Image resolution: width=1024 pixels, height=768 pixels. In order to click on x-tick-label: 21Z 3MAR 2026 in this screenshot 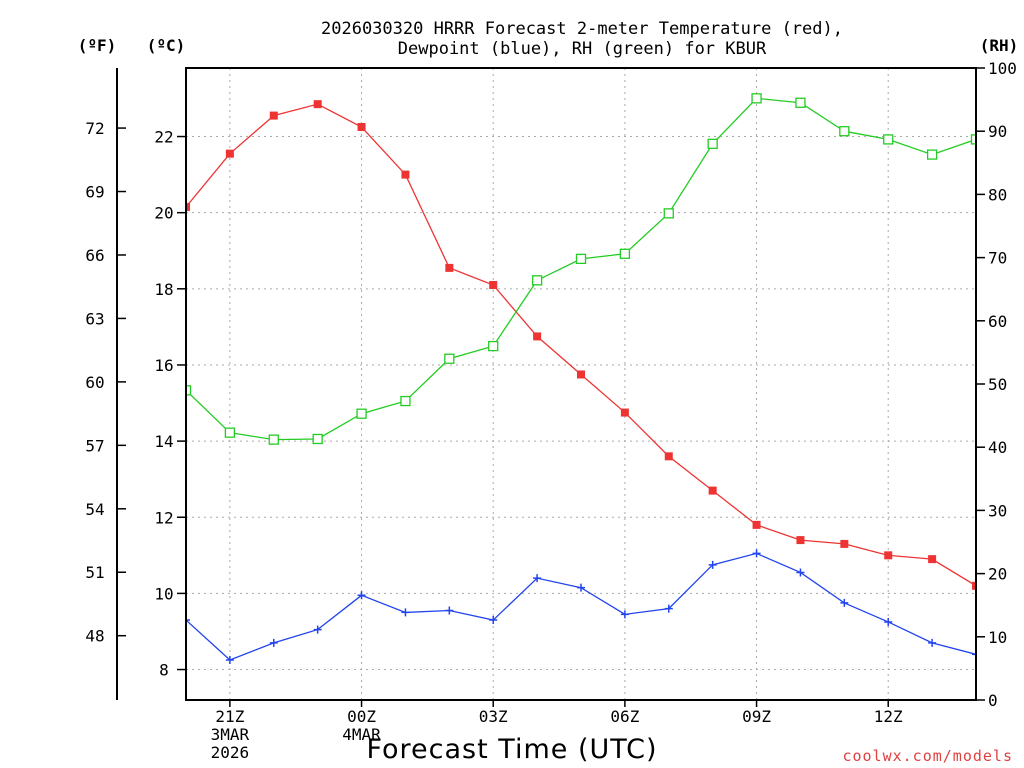, I will do `click(230, 734)`.